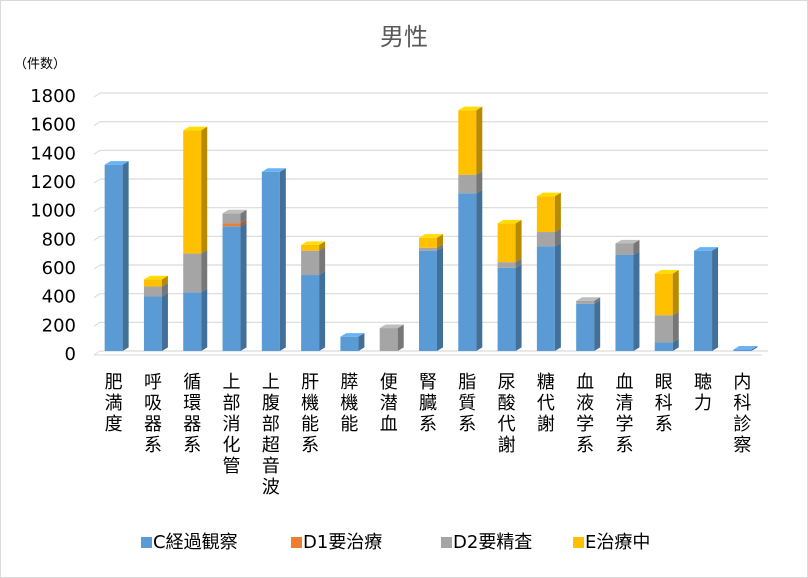 This screenshot has height=578, width=808. What do you see at coordinates (232, 424) in the screenshot?
I see `x-tick-label: 上部消化管` at bounding box center [232, 424].